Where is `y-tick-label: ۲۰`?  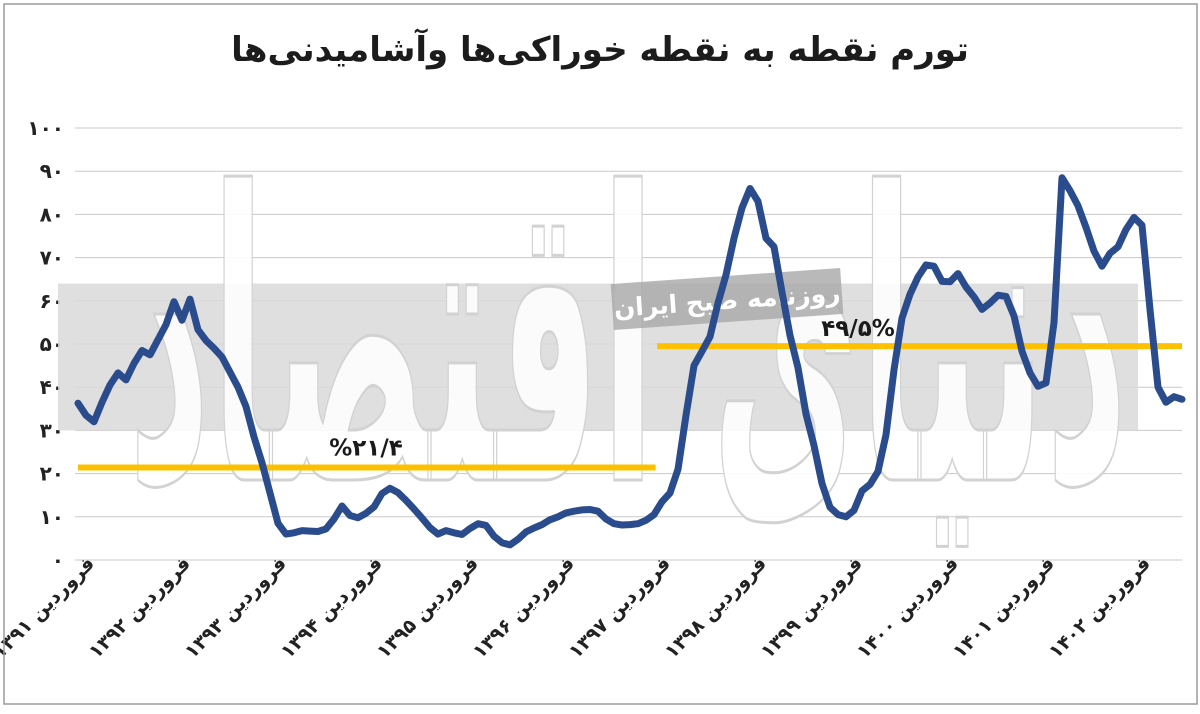
y-tick-label: ۲۰ is located at coordinates (52, 474).